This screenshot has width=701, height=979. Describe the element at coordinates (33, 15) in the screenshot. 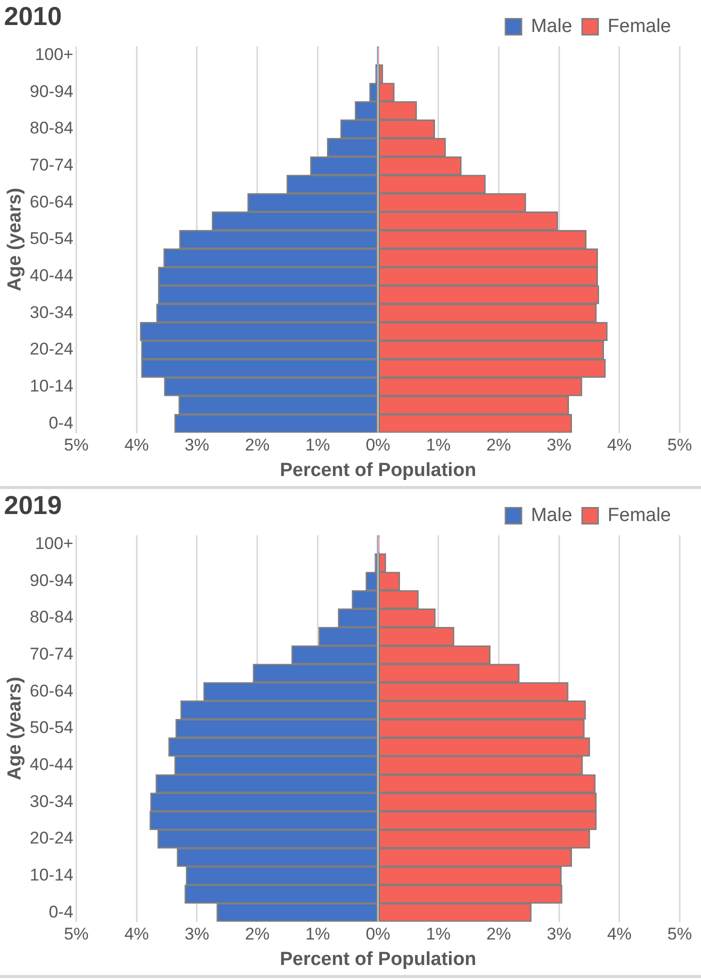

I see `chart-title: 2010` at that location.